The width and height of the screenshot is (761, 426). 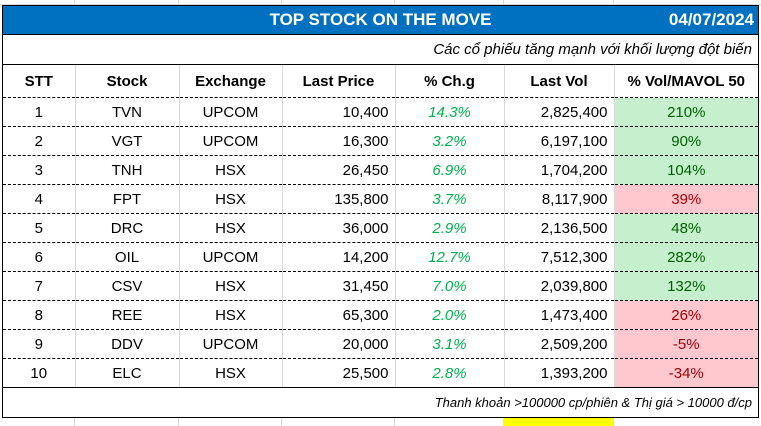 What do you see at coordinates (449, 141) in the screenshot?
I see `change-cell: 3.2%` at bounding box center [449, 141].